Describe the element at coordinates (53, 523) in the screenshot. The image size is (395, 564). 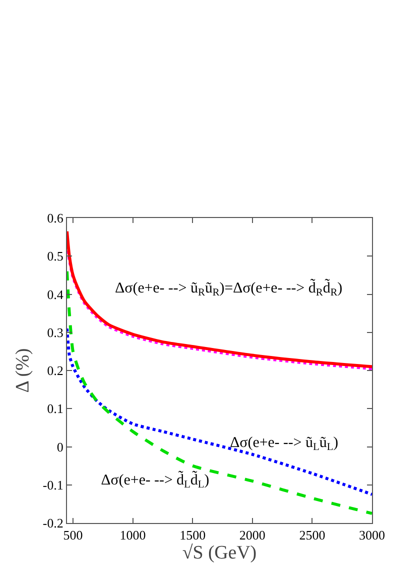
I see `y-tick-label: -0.2` at that location.